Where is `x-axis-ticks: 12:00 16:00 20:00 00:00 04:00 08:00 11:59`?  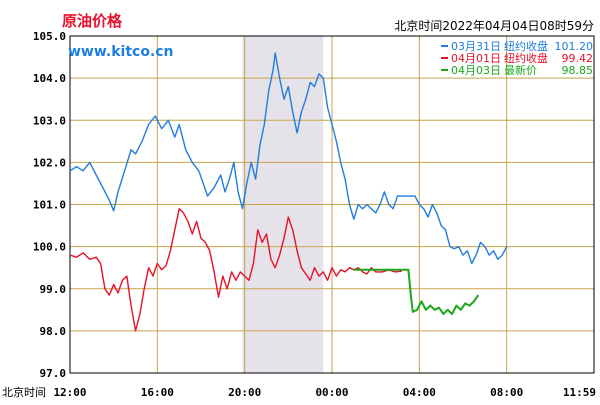
x-axis-ticks: 12:00 16:00 20:00 00:00 04:00 08:00 11:59 is located at coordinates (324, 392).